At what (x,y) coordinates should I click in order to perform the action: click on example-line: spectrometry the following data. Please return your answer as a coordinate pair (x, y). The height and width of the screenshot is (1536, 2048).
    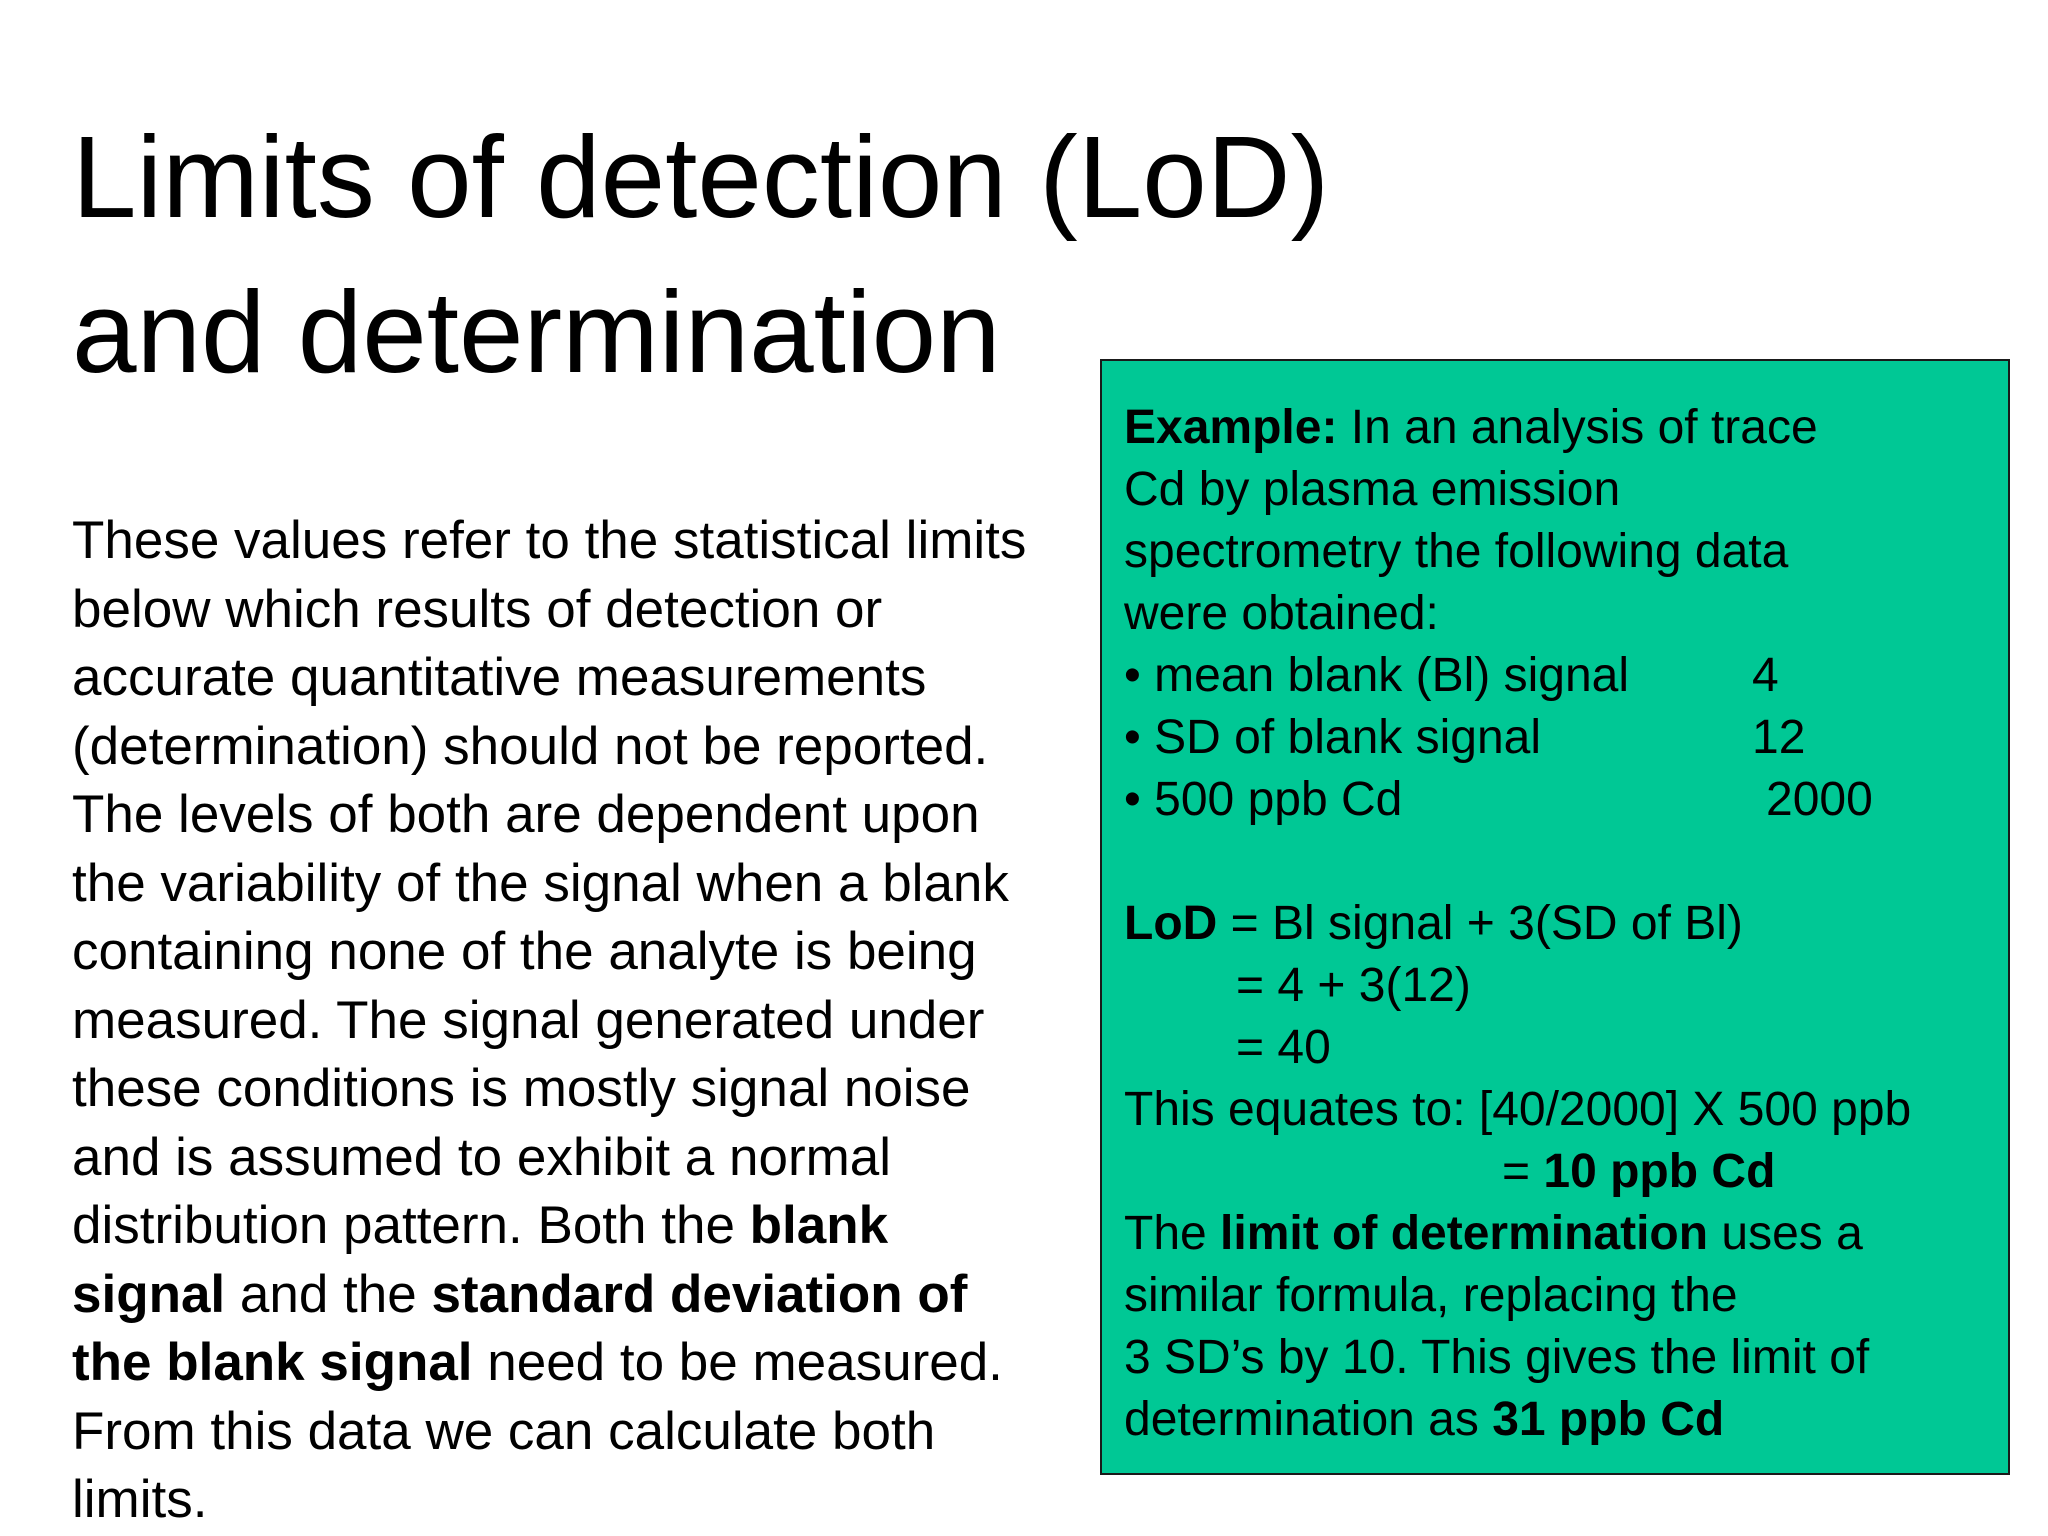
    Looking at the image, I should click on (1456, 551).